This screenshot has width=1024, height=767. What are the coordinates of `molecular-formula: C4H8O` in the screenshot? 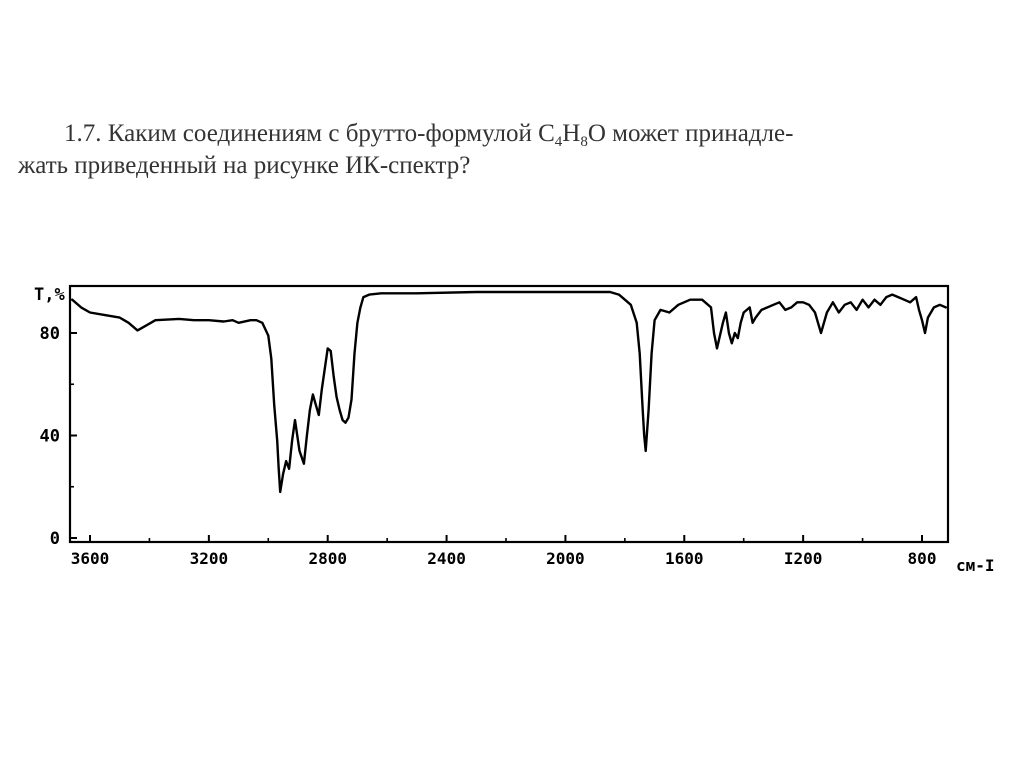 It's located at (572, 135).